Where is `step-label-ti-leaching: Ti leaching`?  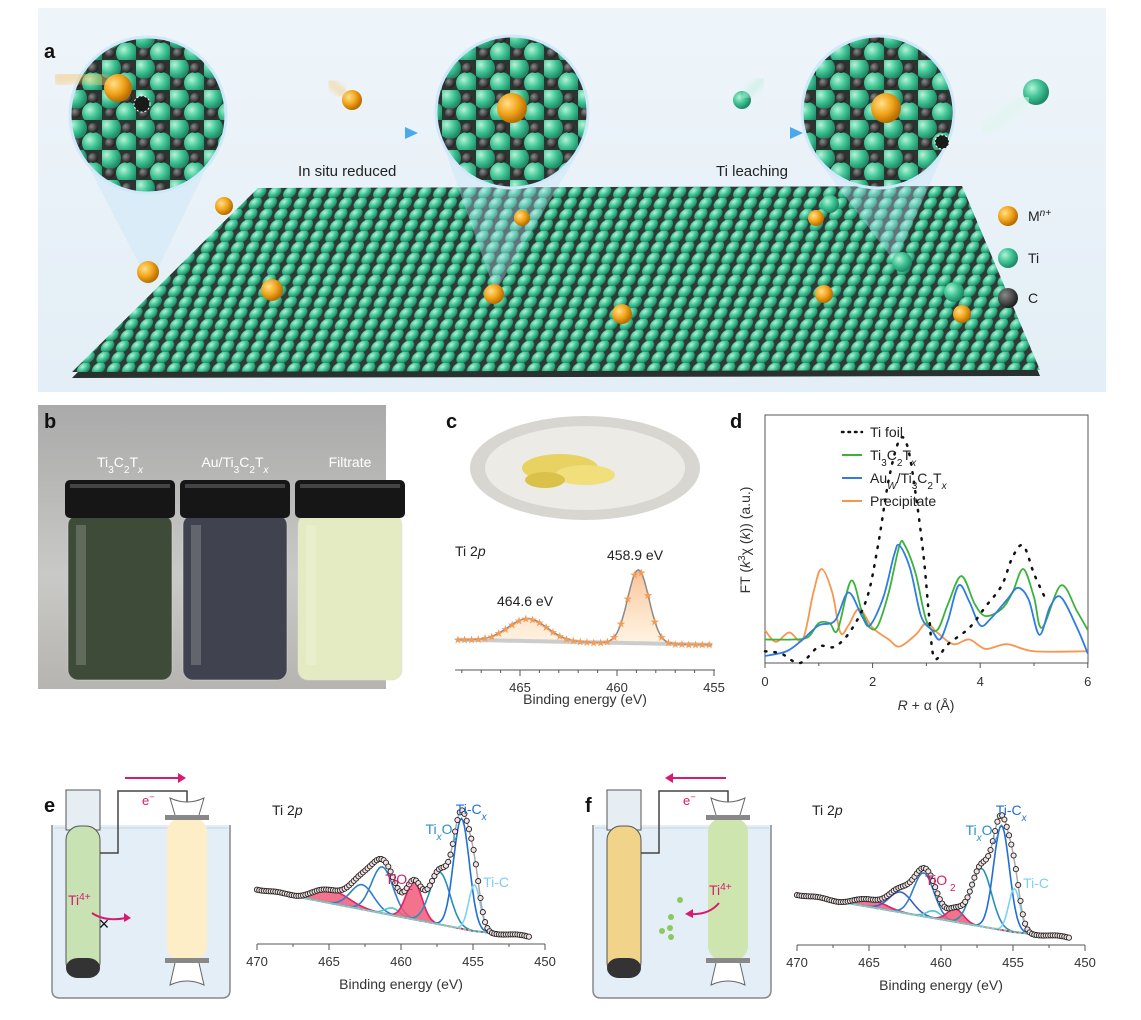
step-label-ti-leaching: Ti leaching is located at coordinates (752, 171).